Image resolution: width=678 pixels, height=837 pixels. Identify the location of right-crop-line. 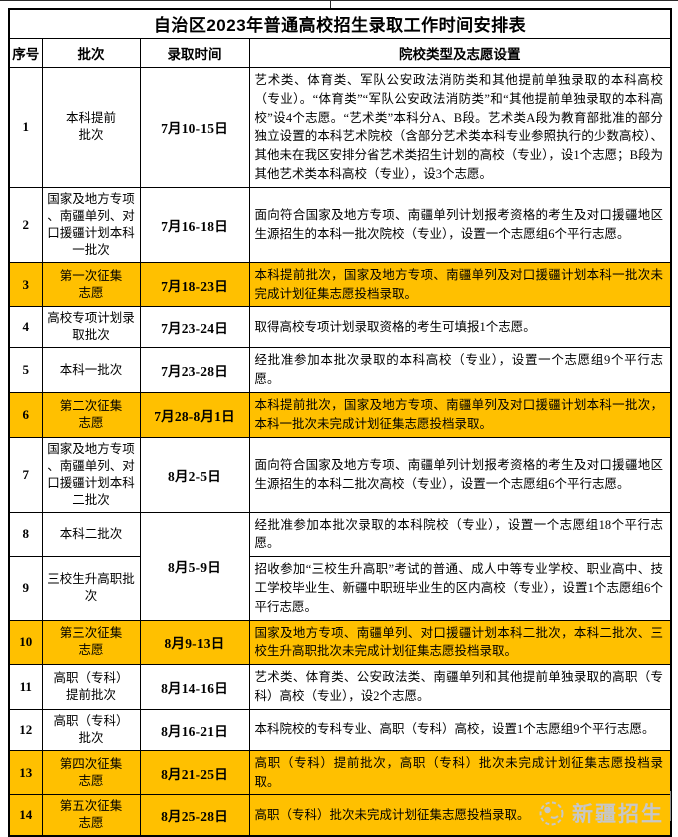
(670, 806).